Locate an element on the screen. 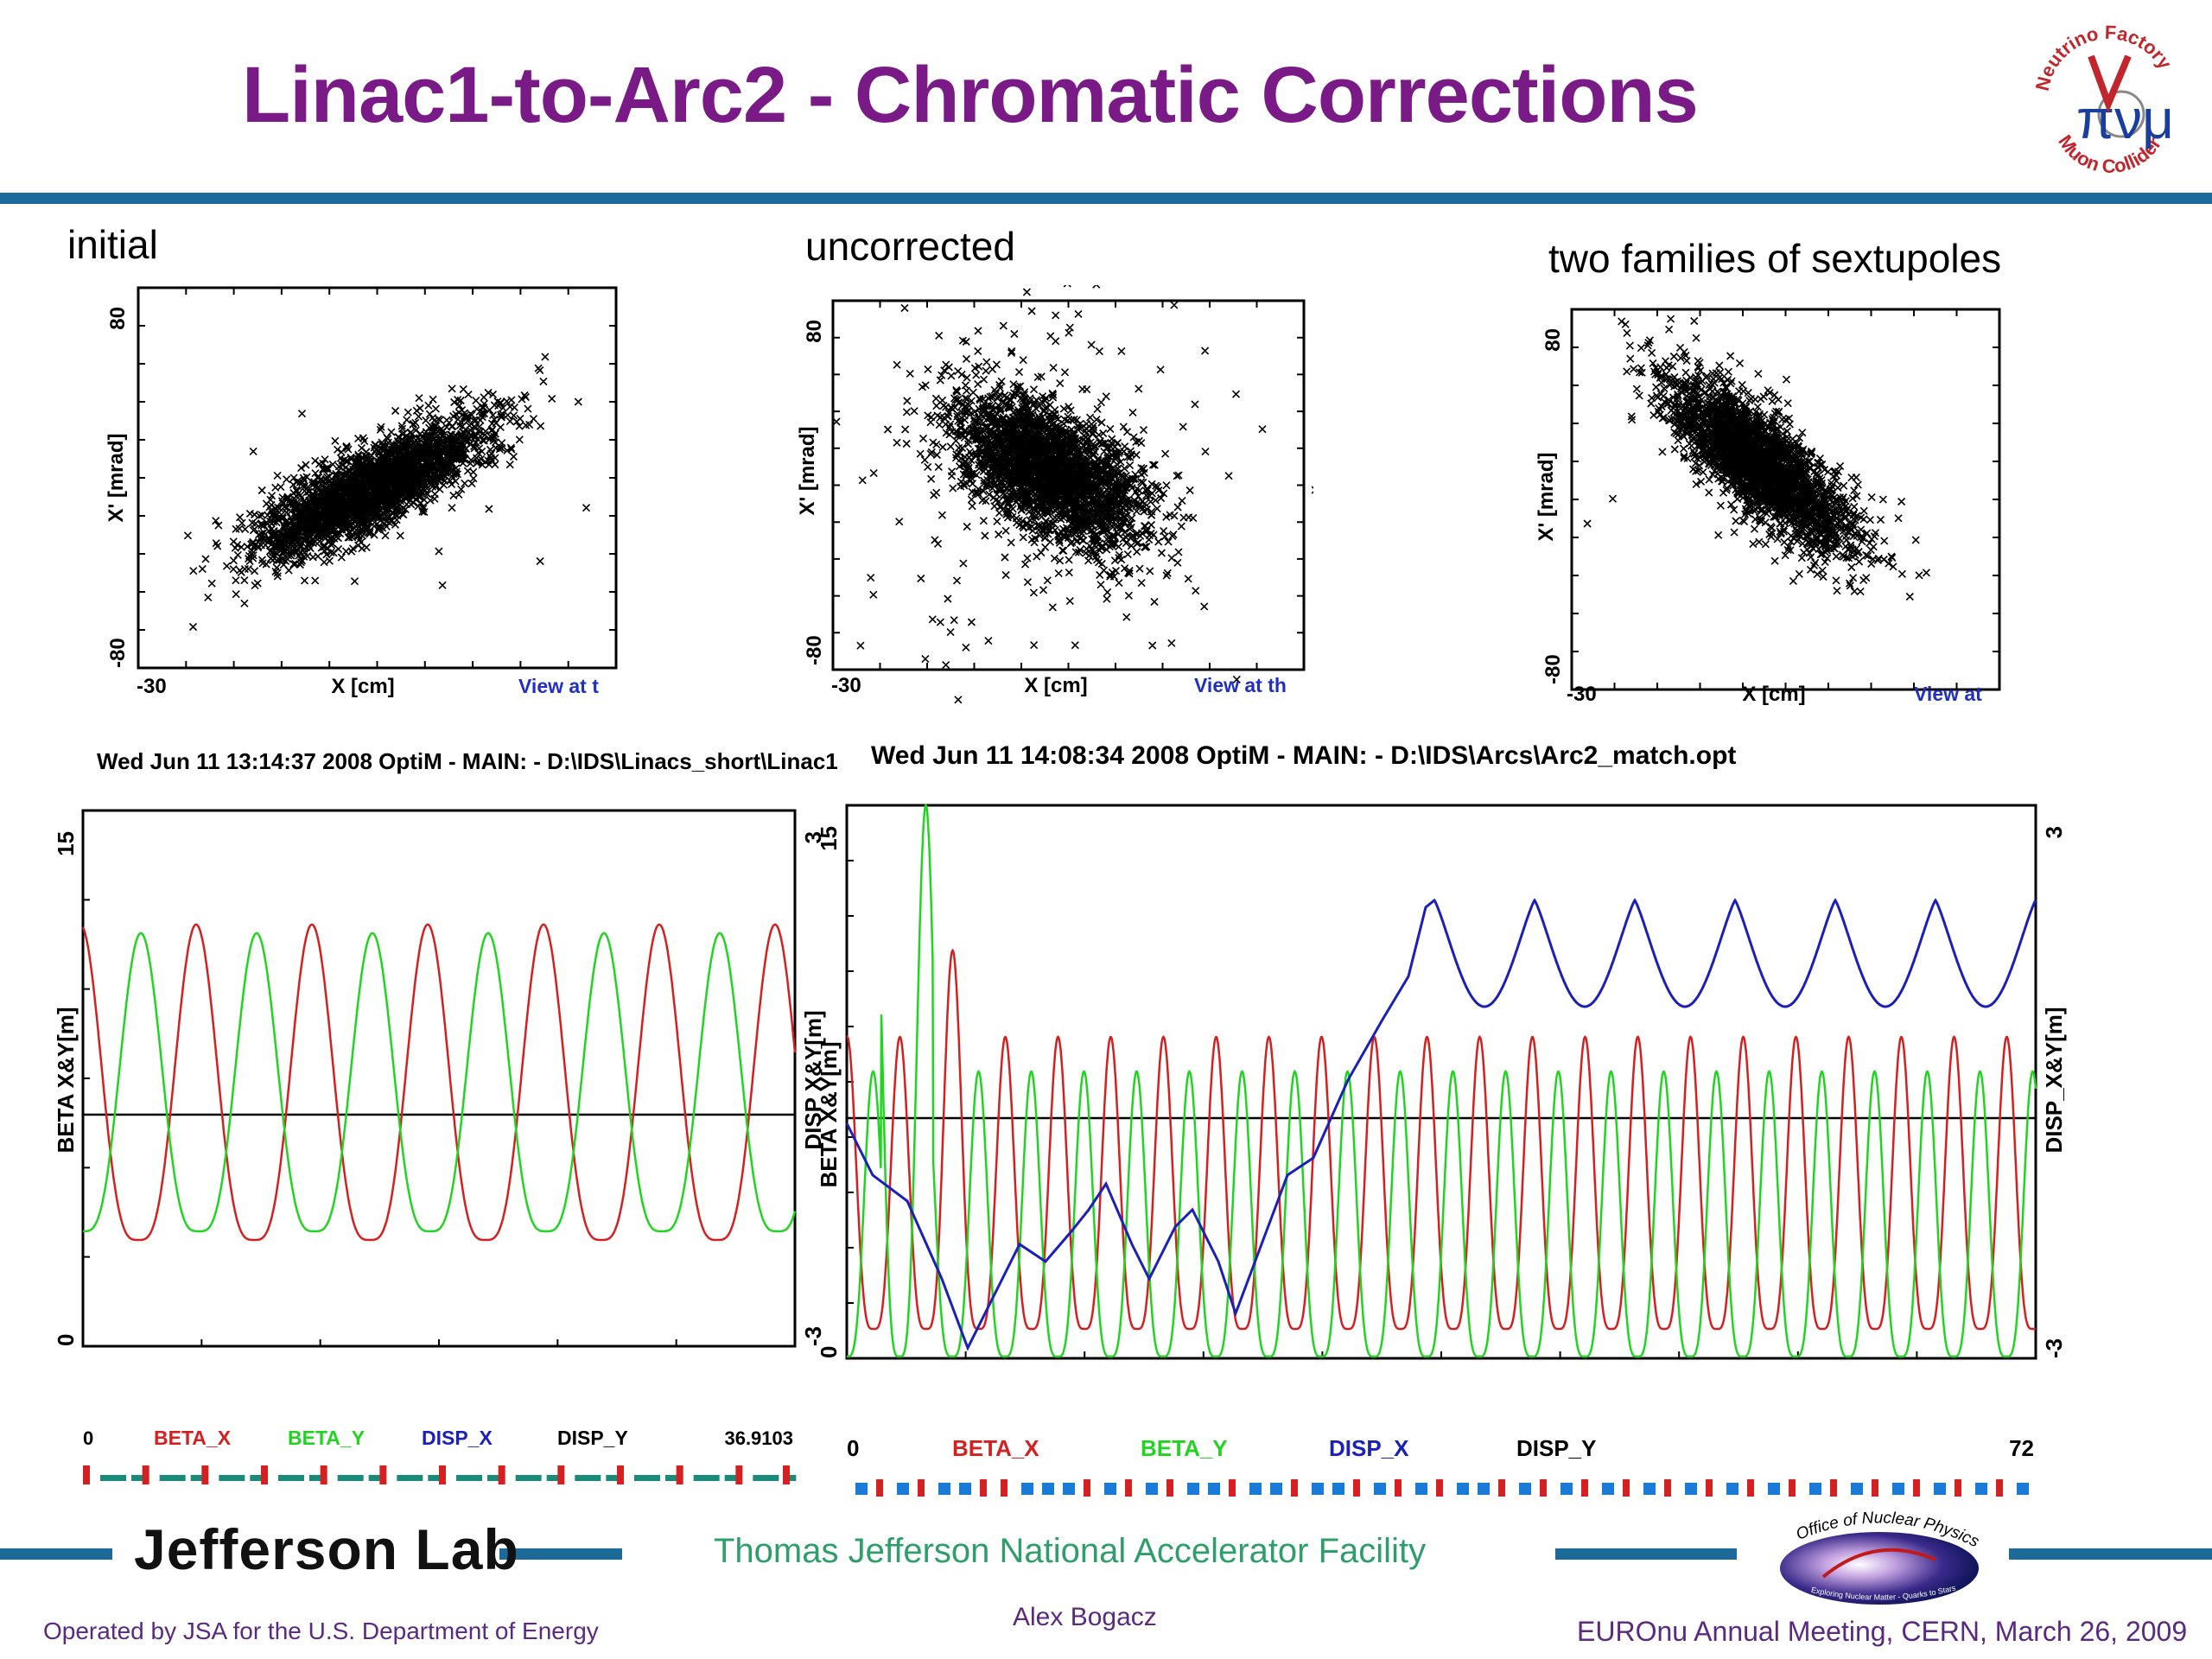  y-right-min: -3 is located at coordinates (2054, 1348).